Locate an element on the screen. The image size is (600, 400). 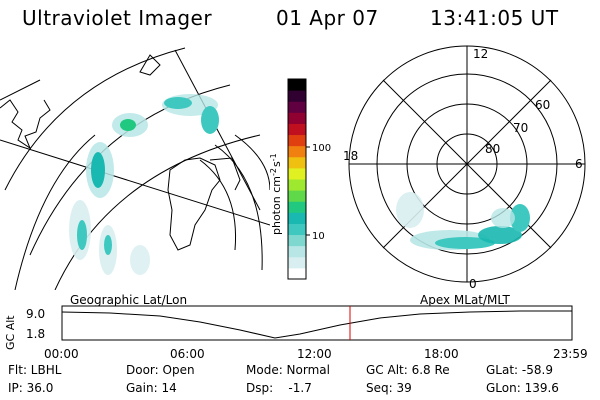
door-label: Door: Open is located at coordinates (160, 370).